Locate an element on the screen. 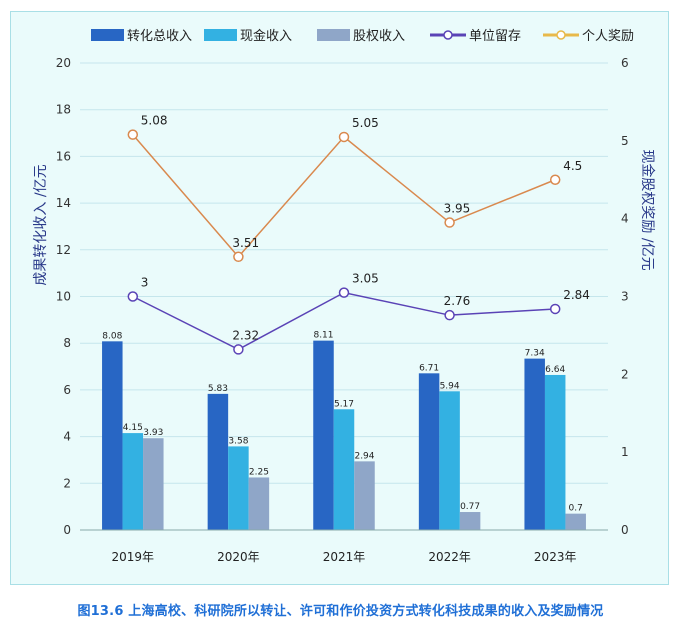  y-left-tick-label: 8 is located at coordinates (67, 343).